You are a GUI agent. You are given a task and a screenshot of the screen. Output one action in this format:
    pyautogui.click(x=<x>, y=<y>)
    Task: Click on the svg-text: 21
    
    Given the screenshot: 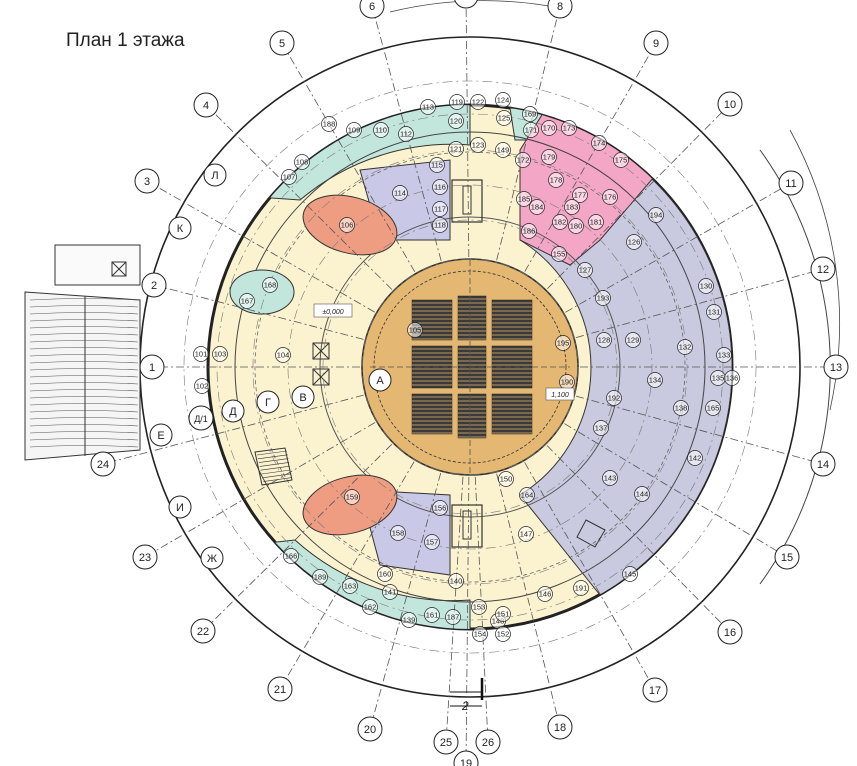 What is the action you would take?
    pyautogui.click(x=280, y=690)
    